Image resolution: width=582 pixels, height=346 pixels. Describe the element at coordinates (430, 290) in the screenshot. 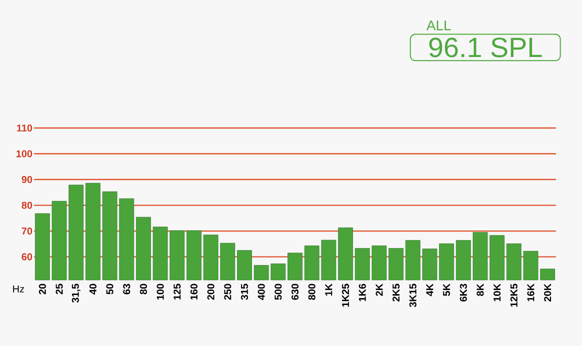

I see `x-tick-label: 4K` at that location.